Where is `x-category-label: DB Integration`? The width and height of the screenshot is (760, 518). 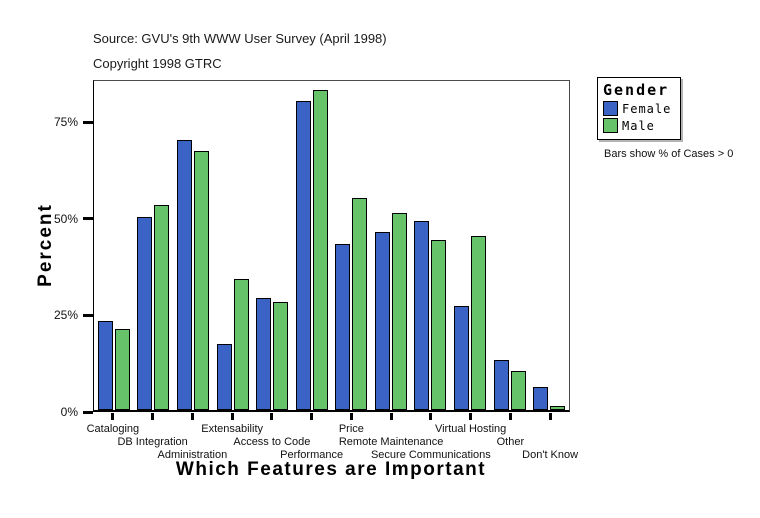
x-category-label: DB Integration is located at coordinates (152, 442).